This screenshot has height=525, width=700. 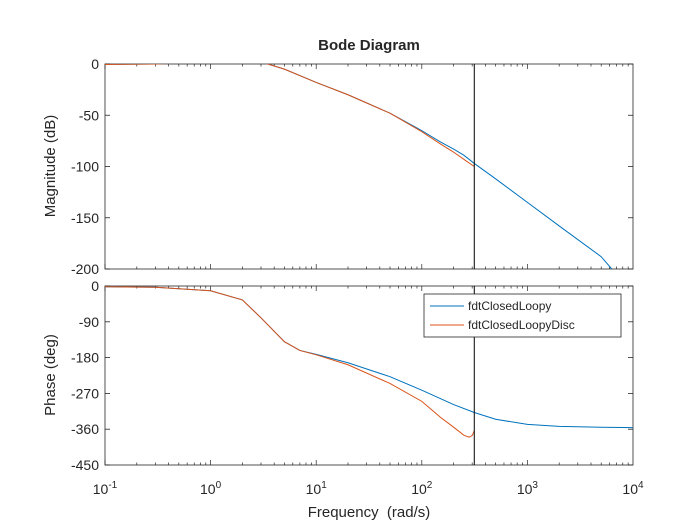 What do you see at coordinates (85, 429) in the screenshot?
I see `y-tick-label: -360` at bounding box center [85, 429].